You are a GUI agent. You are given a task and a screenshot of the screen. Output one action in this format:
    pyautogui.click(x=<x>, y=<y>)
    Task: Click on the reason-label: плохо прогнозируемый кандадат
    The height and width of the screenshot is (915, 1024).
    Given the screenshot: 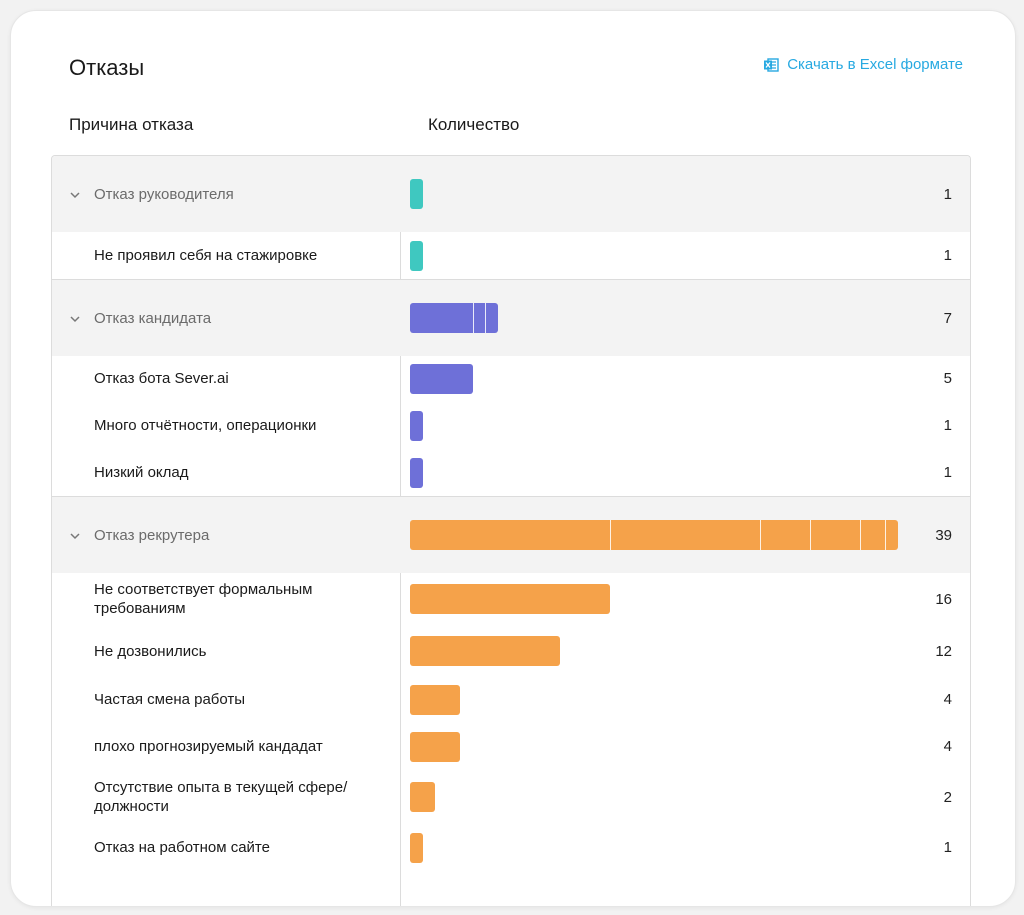 What is the action you would take?
    pyautogui.click(x=208, y=746)
    